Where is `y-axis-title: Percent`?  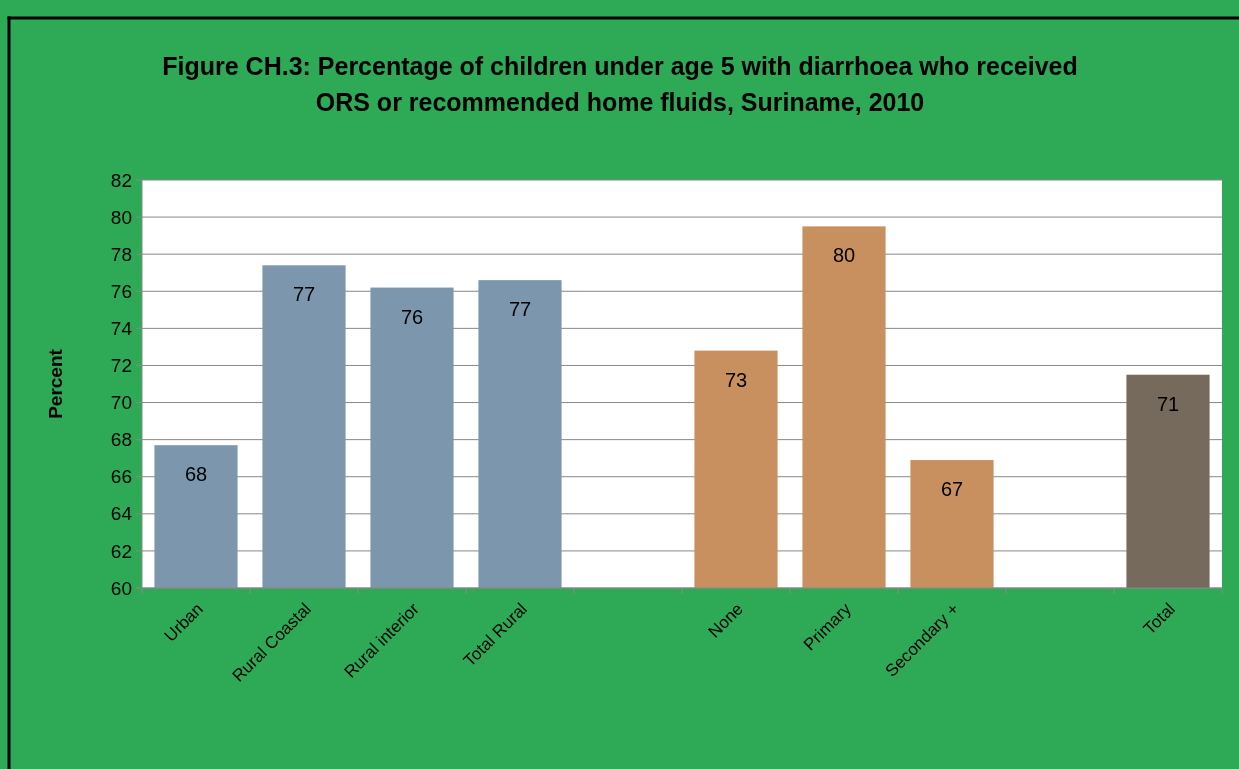
y-axis-title: Percent is located at coordinates (55, 383).